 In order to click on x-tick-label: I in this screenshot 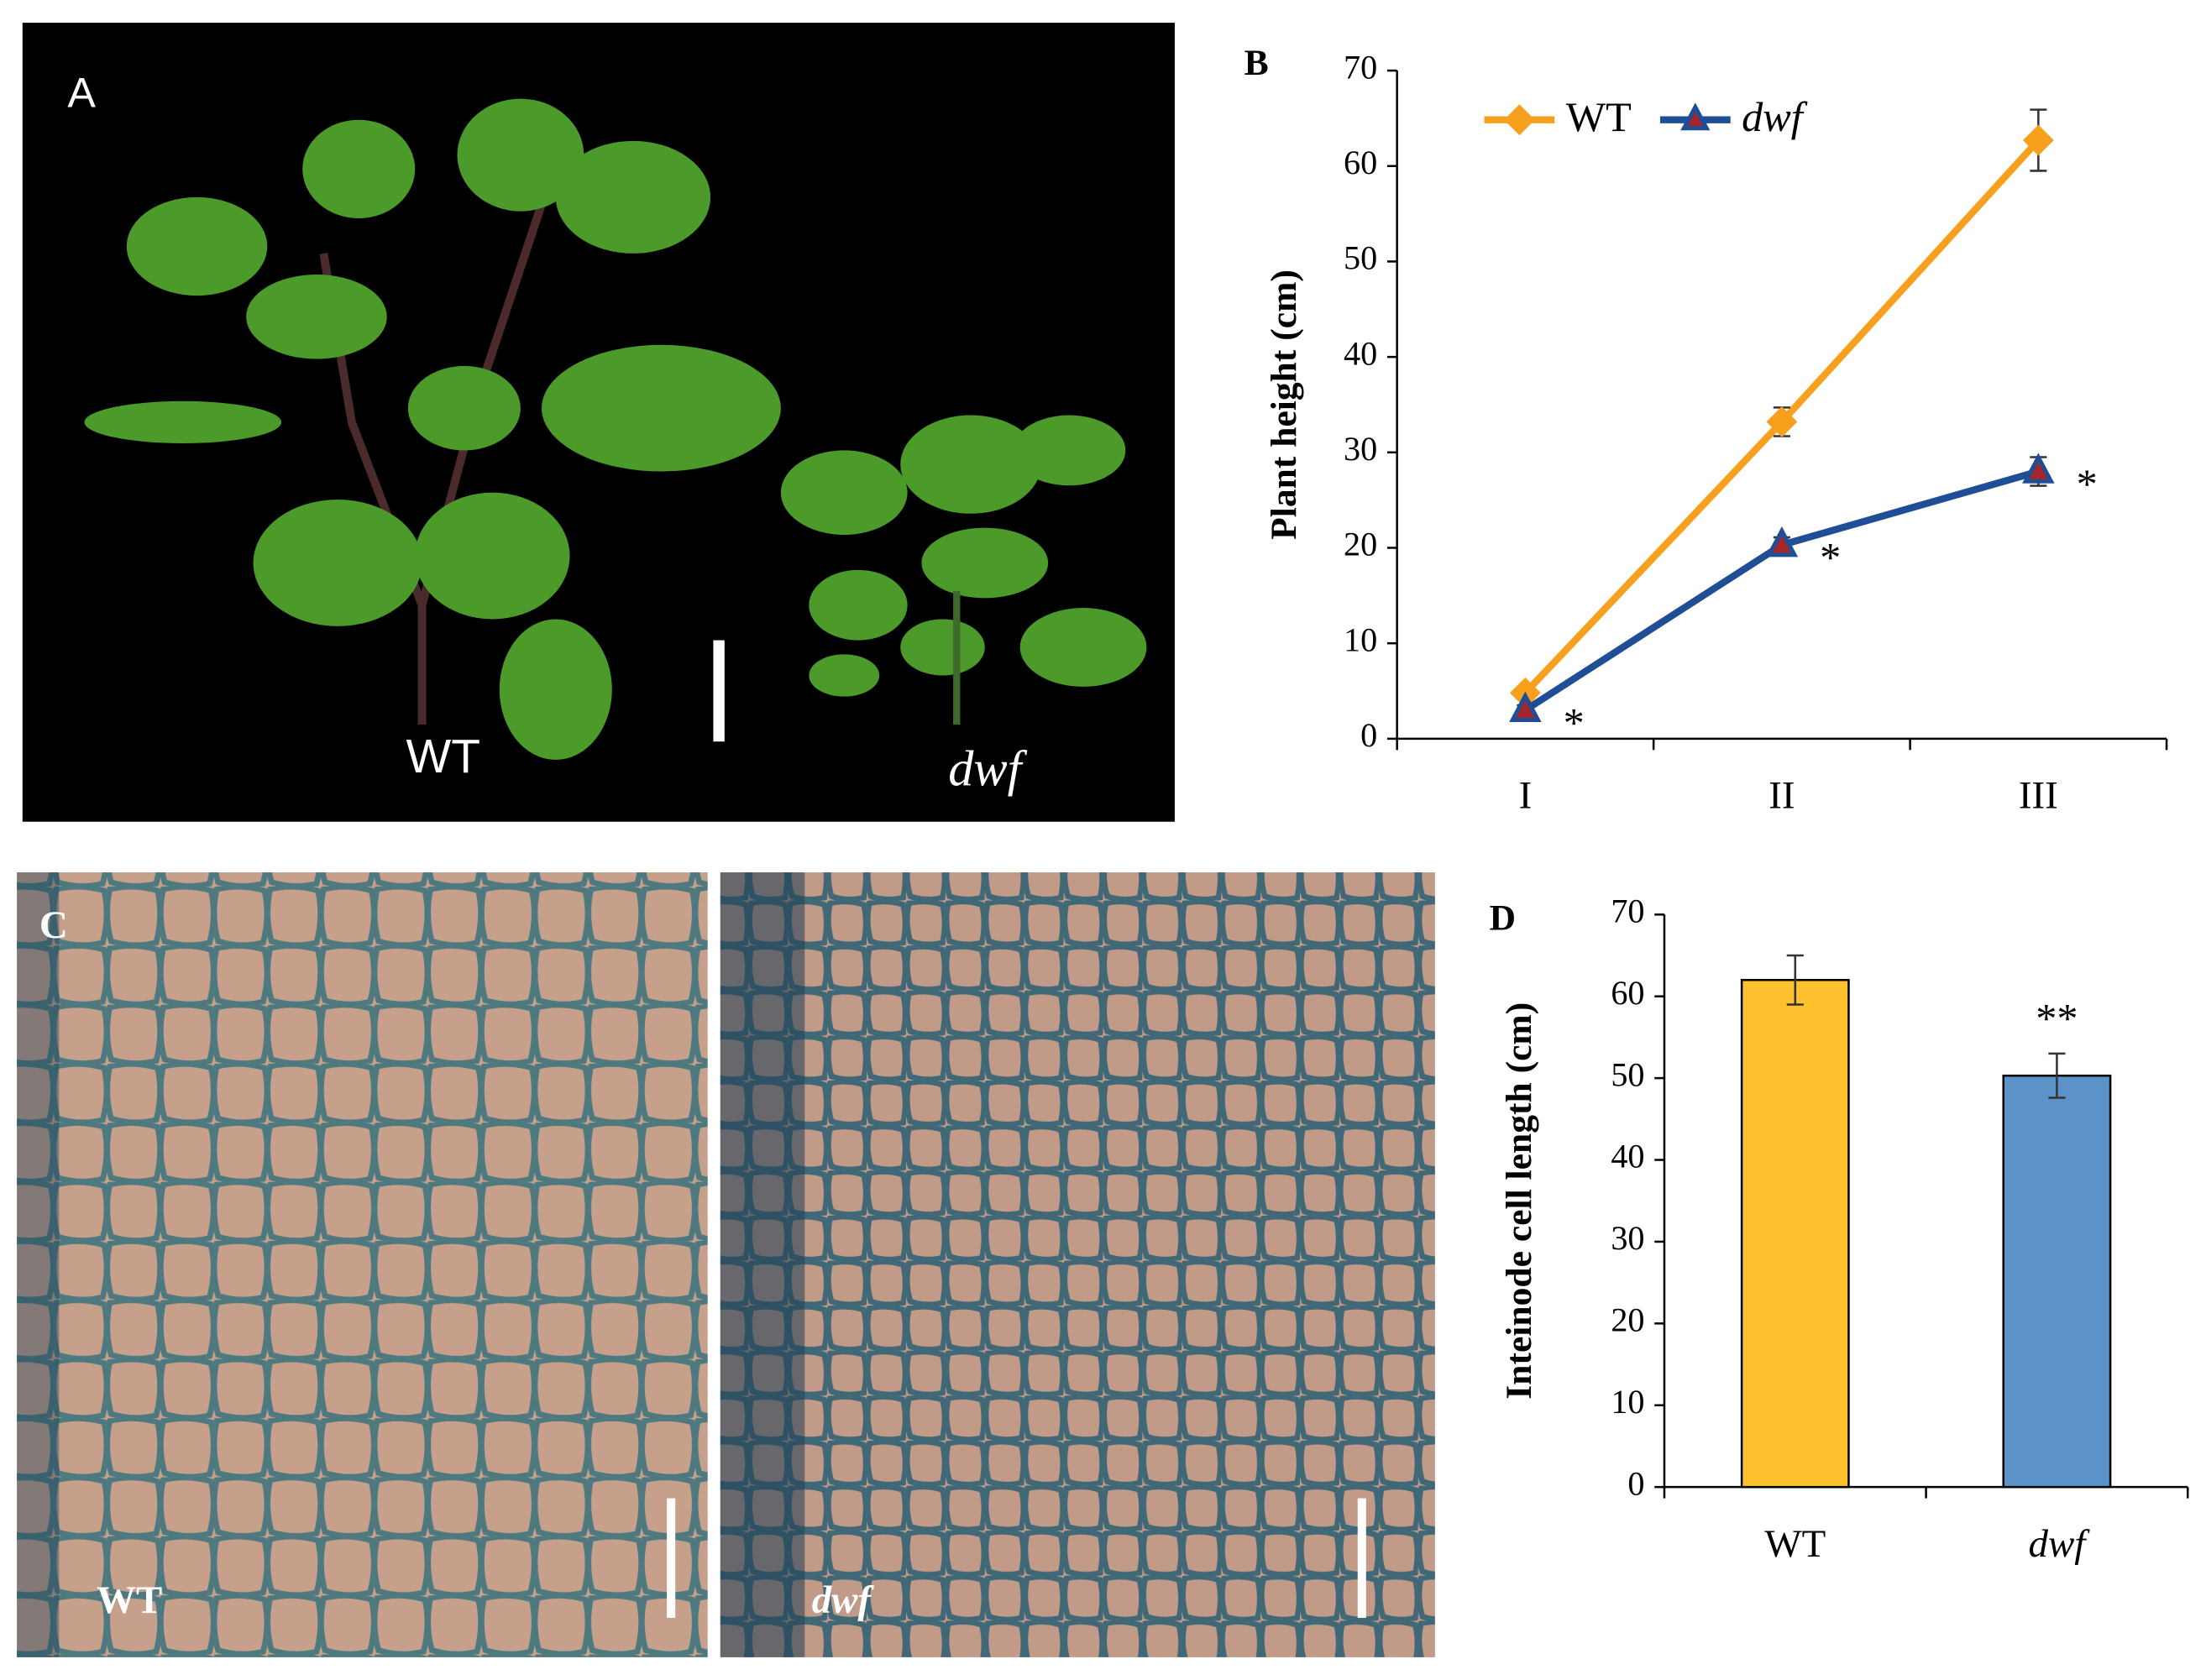, I will do `click(1526, 796)`.